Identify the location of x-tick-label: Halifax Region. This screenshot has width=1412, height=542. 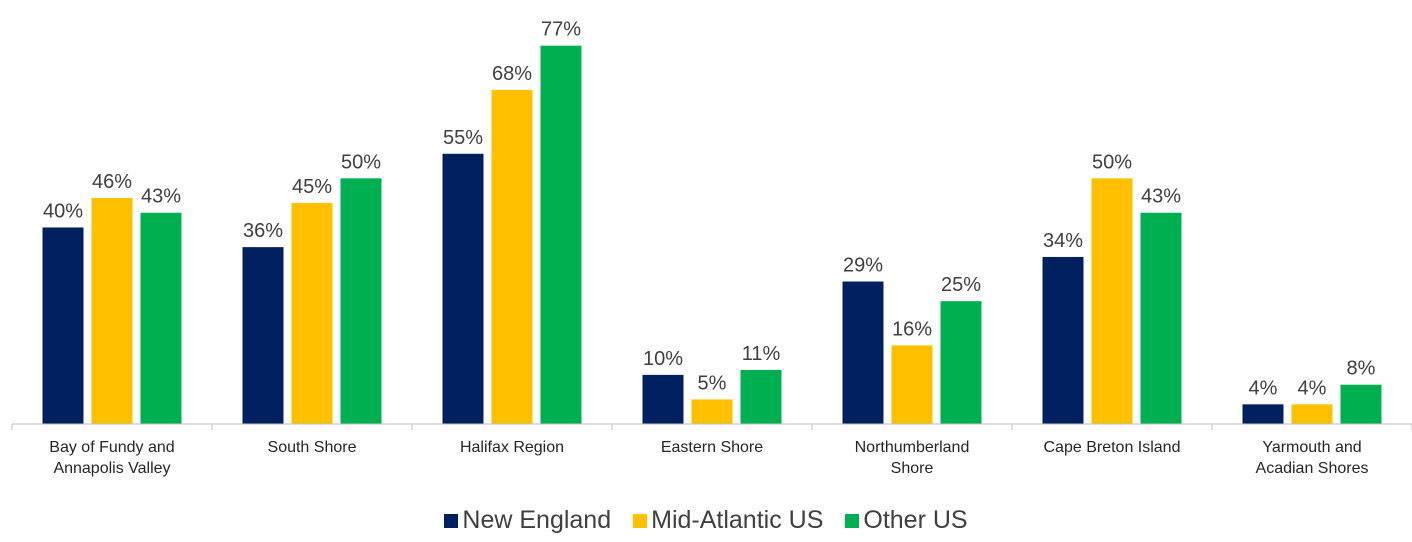
(512, 447).